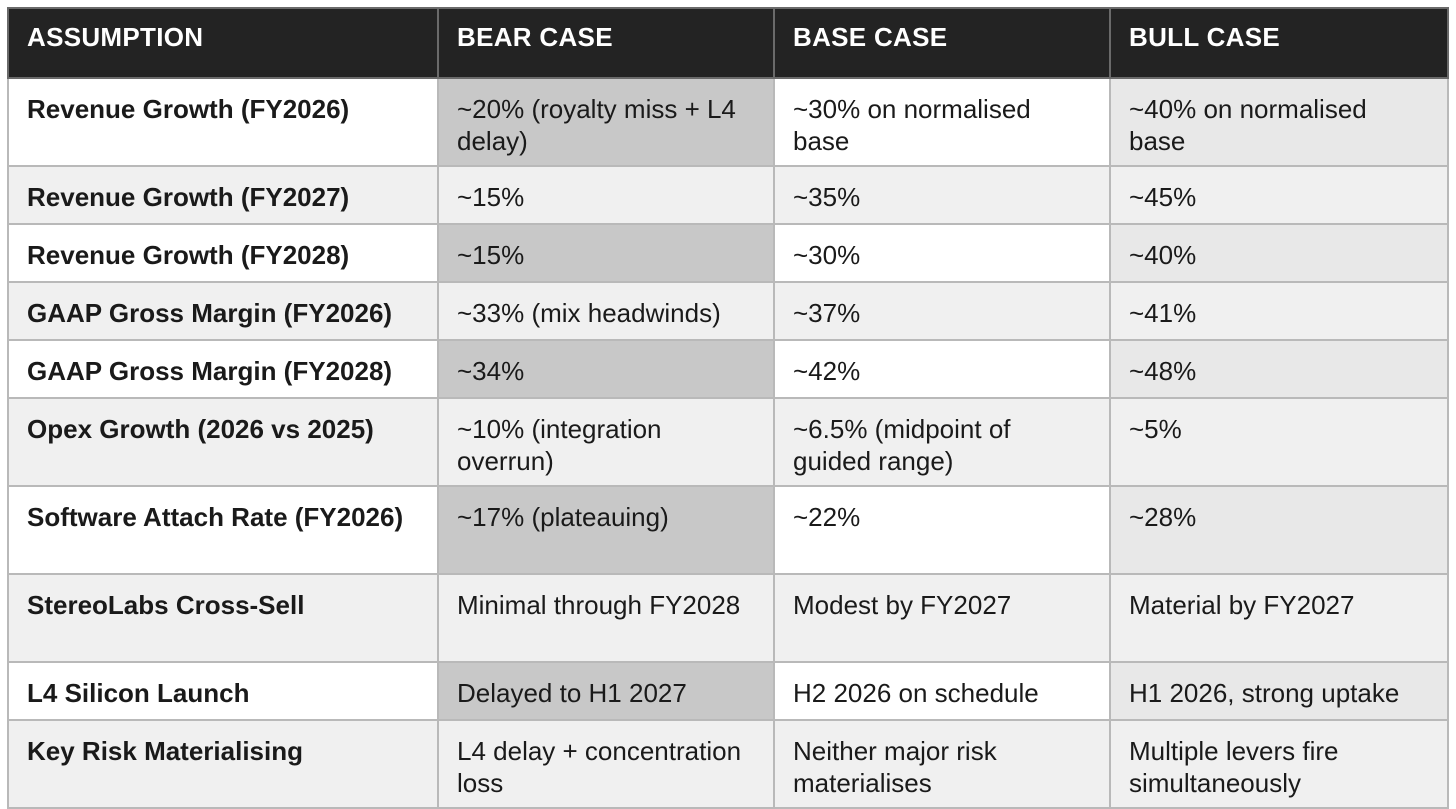 The height and width of the screenshot is (809, 1456). What do you see at coordinates (223, 253) in the screenshot?
I see `assumption-cell: Revenue Growth (FY2028)` at bounding box center [223, 253].